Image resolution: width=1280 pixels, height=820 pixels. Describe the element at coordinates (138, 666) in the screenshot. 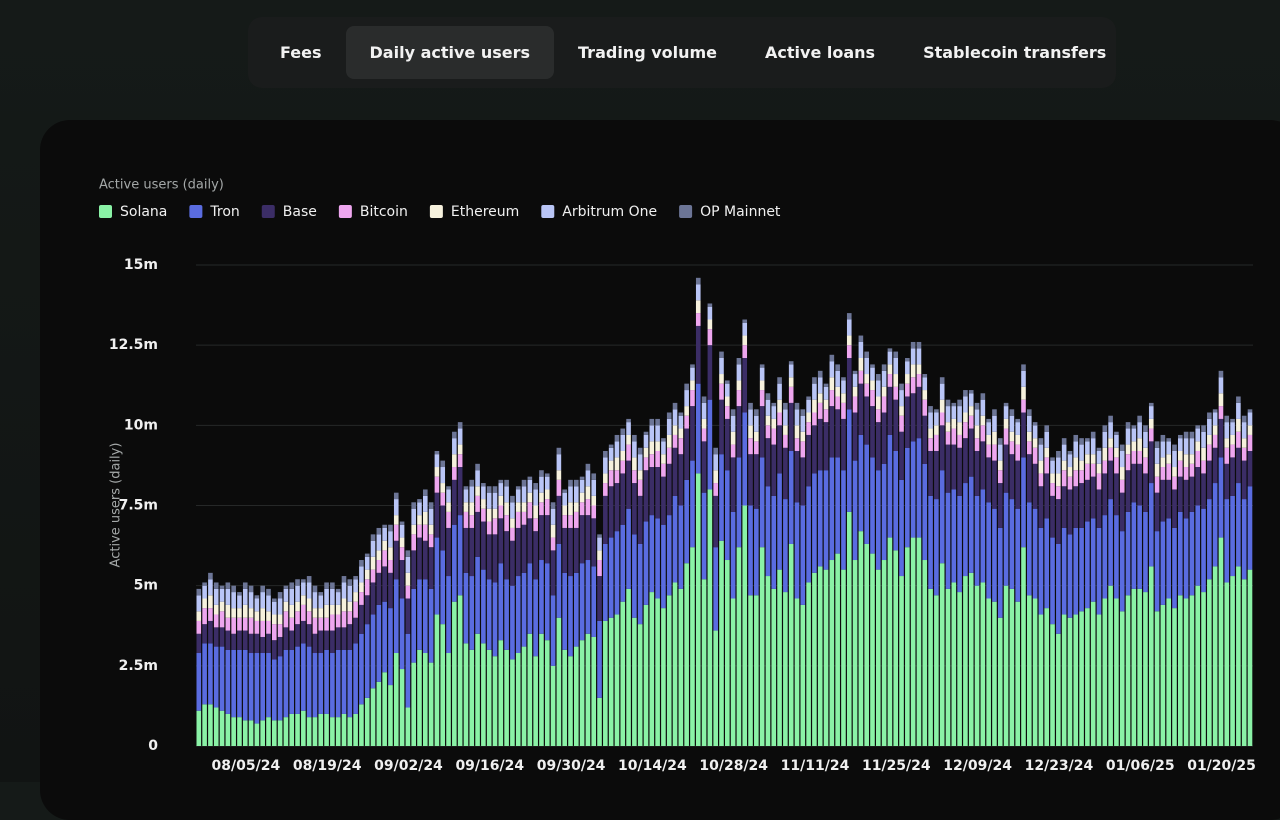

I see `y-tick-label: 2.5m` at that location.